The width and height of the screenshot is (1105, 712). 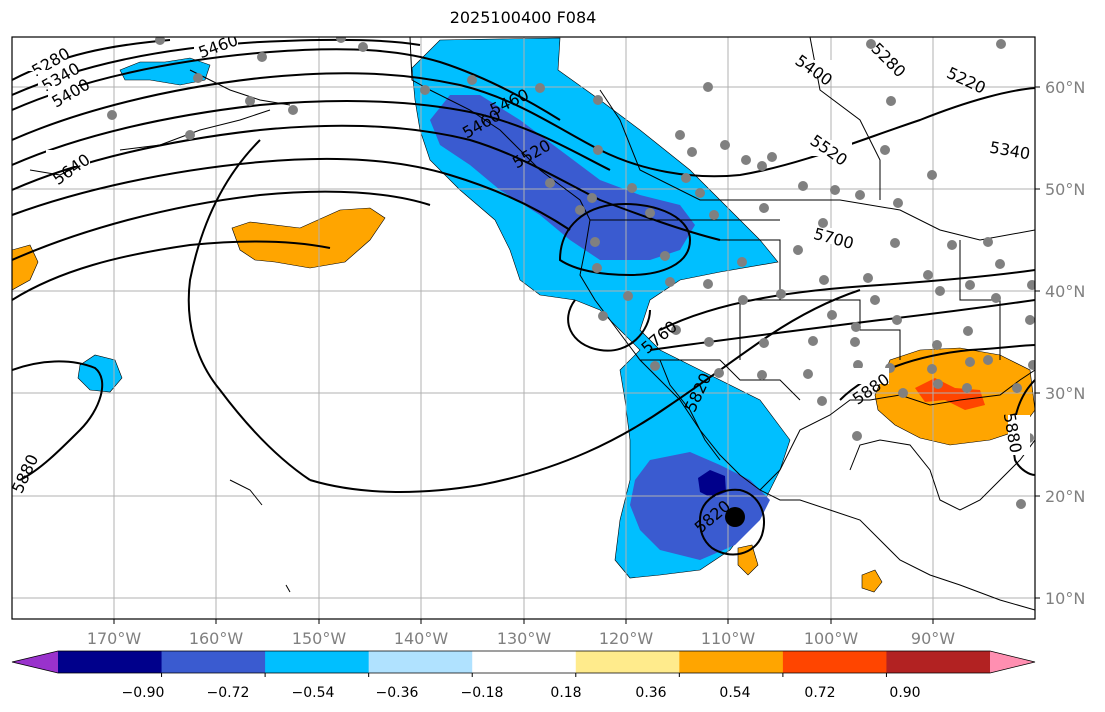 I want to click on lon-label: 90°W, so click(x=933, y=638).